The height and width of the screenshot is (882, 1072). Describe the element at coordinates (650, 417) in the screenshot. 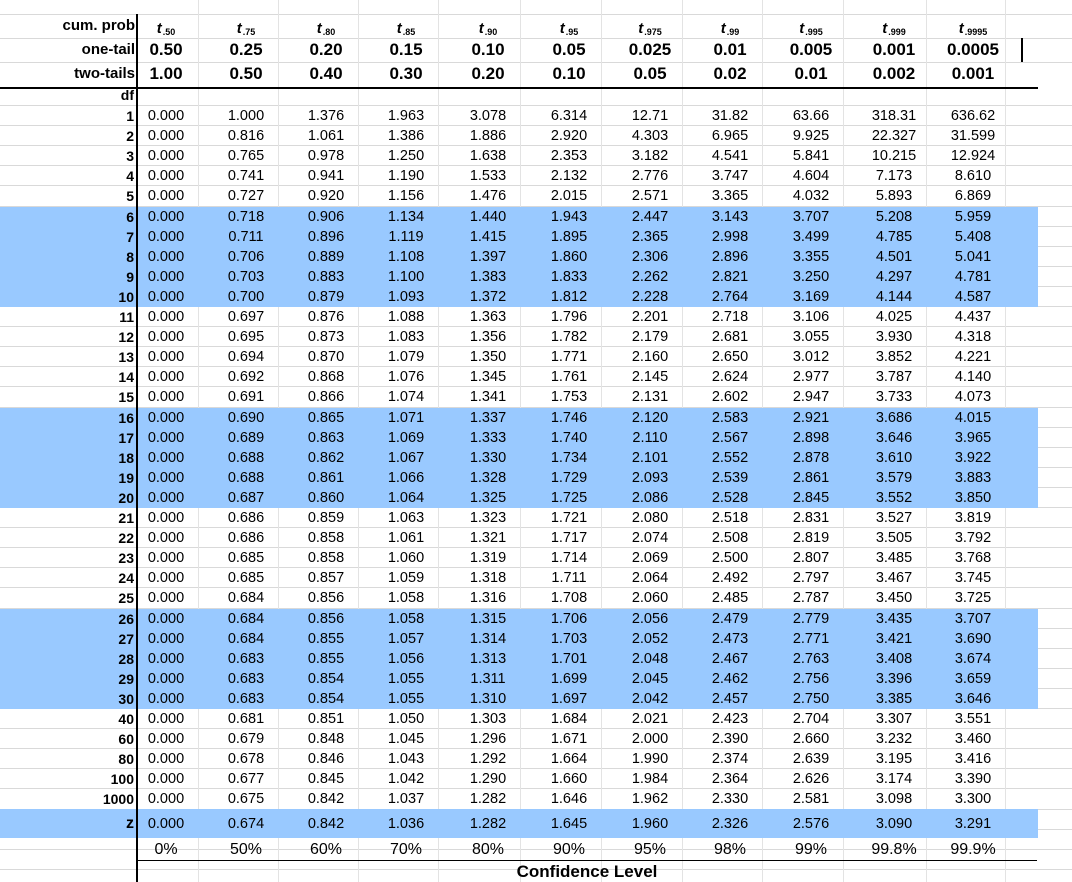

I see `table-cell: 2.120` at that location.